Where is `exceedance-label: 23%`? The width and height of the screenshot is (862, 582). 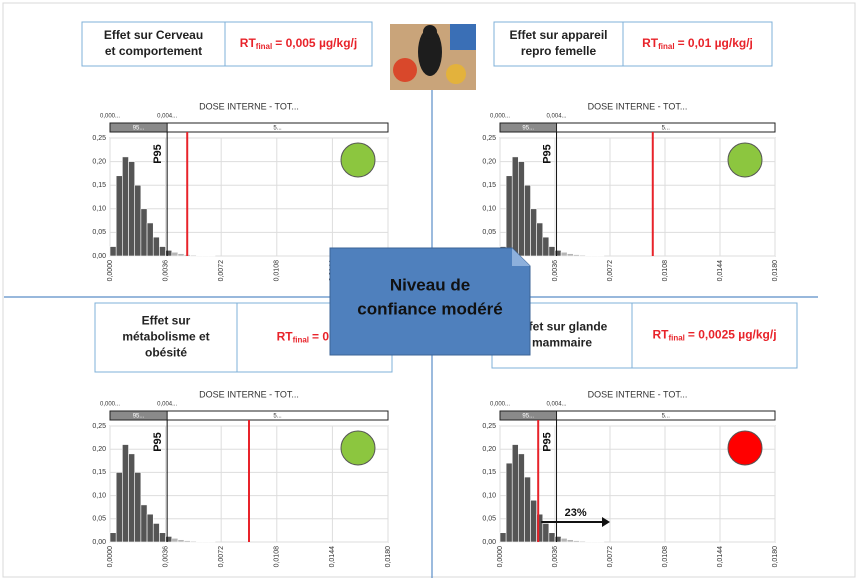 exceedance-label: 23% is located at coordinates (576, 513).